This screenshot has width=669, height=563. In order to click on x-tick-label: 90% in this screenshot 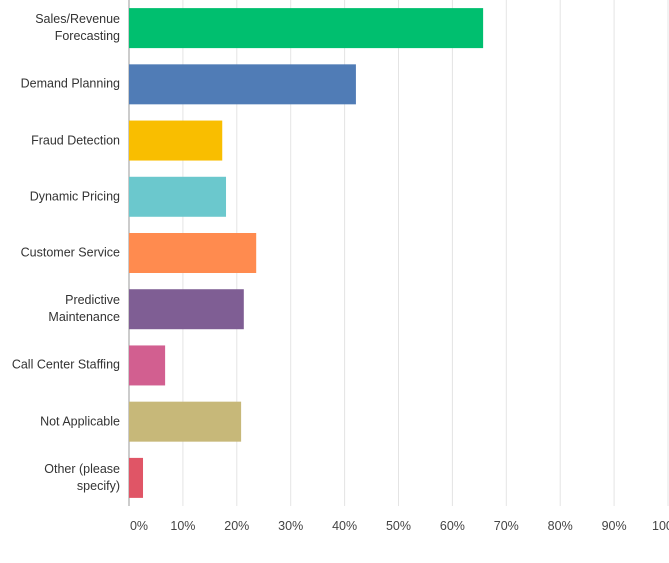, I will do `click(614, 526)`.